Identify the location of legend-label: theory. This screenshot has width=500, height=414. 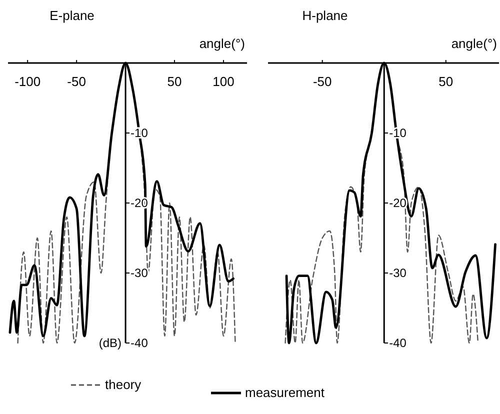
(123, 384).